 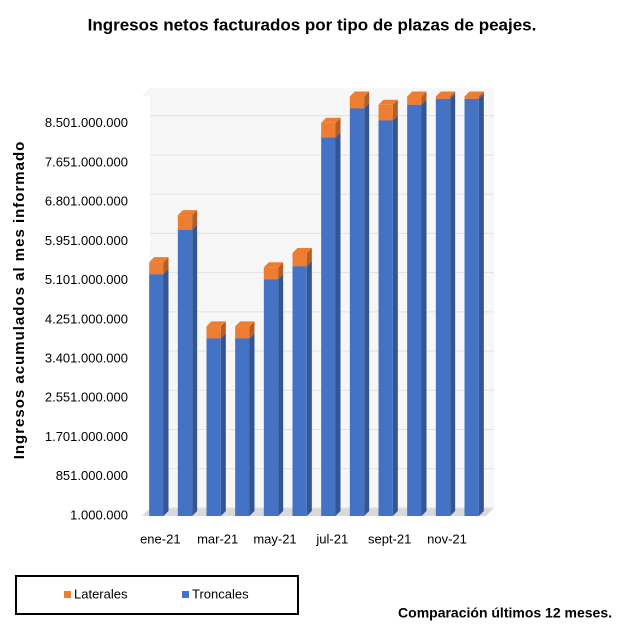 What do you see at coordinates (505, 613) in the screenshot?
I see `note: Comparación últimos 12 meses.` at bounding box center [505, 613].